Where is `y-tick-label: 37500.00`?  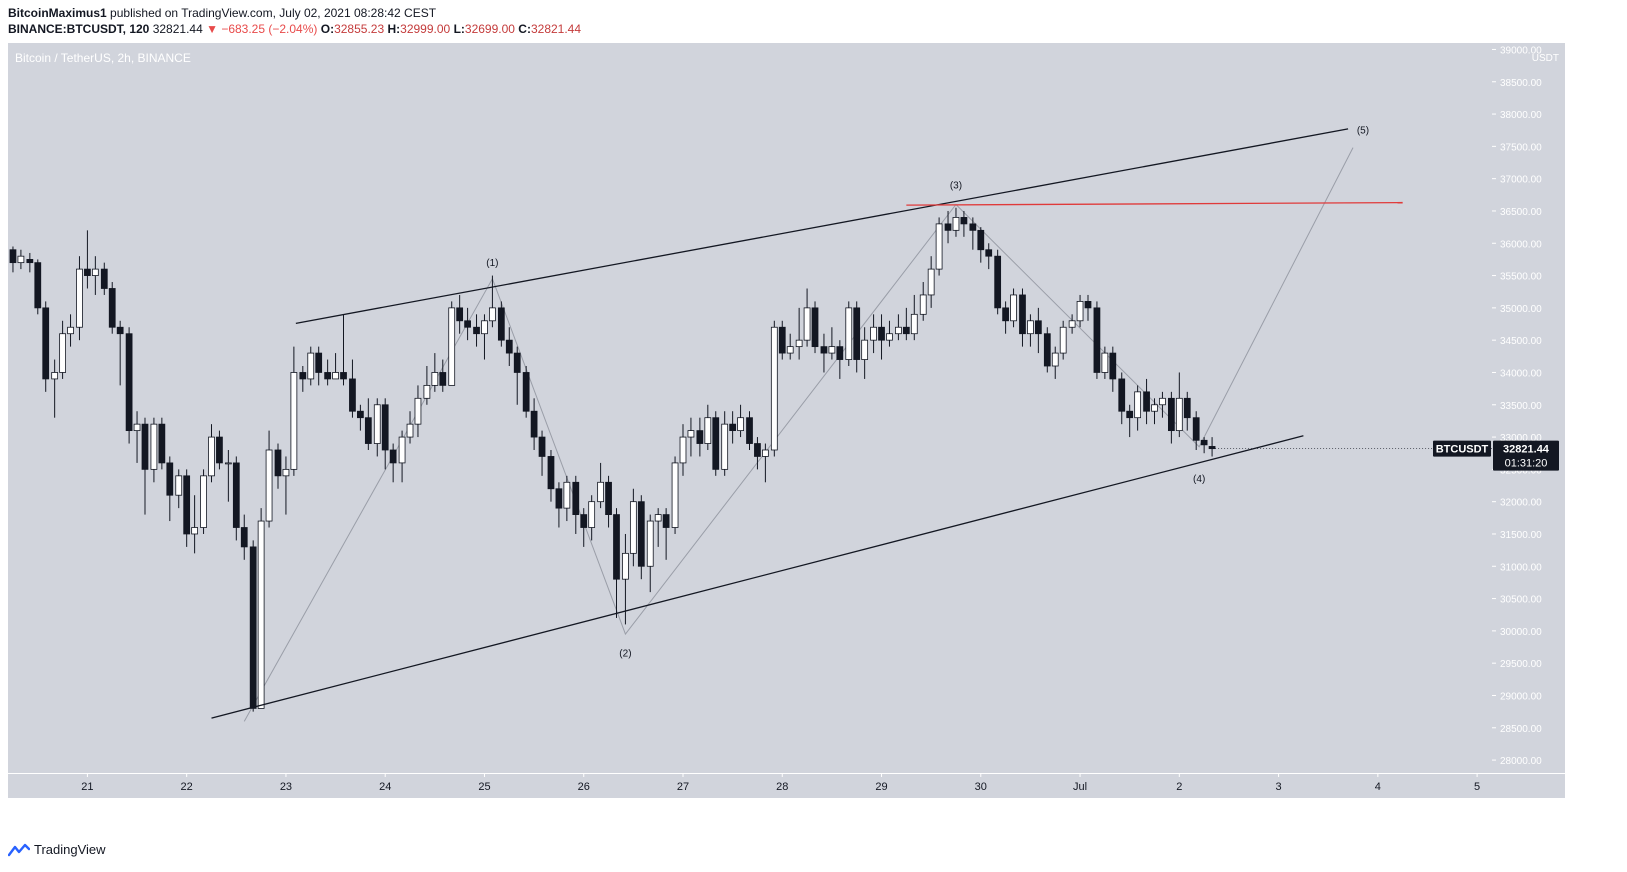
y-tick-label: 37500.00 is located at coordinates (1521, 147).